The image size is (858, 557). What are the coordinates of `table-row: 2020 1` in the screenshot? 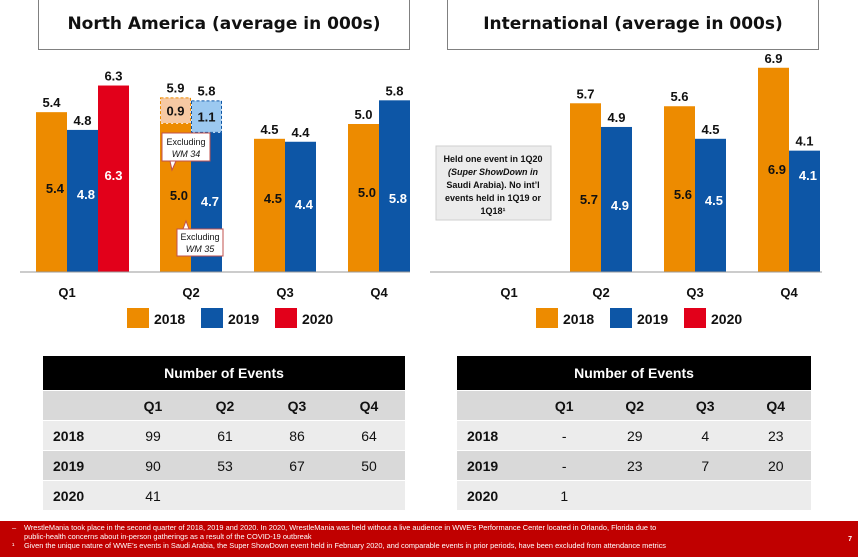 It's located at (634, 495).